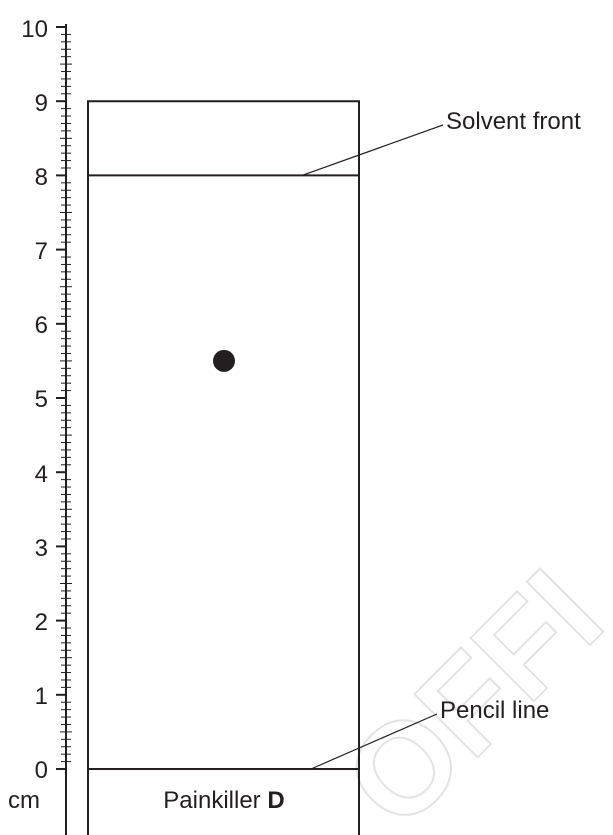  What do you see at coordinates (24, 800) in the screenshot?
I see `ruler-unit-label: cm` at bounding box center [24, 800].